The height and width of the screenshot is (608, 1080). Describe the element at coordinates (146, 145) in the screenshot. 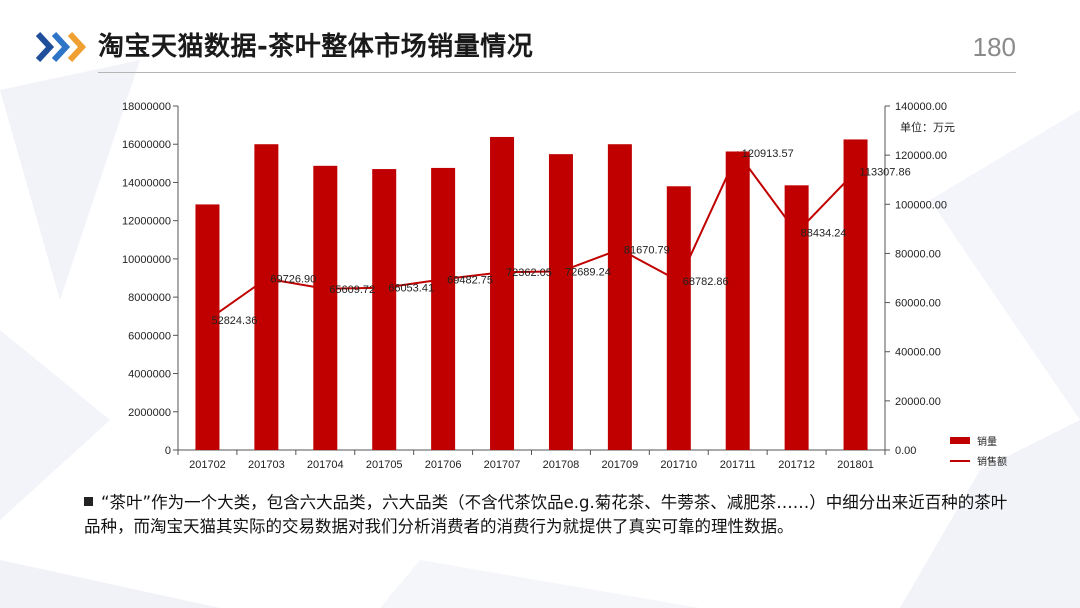

I see `y-left-tick-label: 16000000` at that location.